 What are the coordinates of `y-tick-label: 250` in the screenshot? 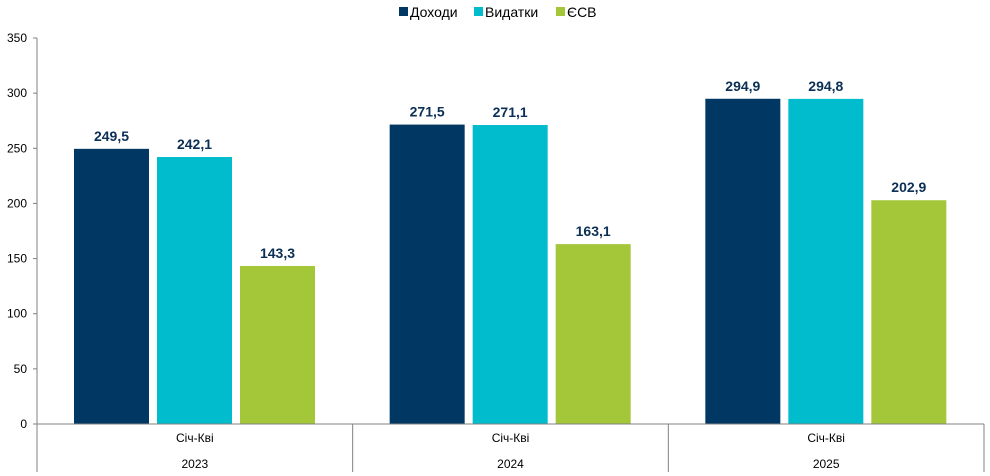 It's located at (17, 148).